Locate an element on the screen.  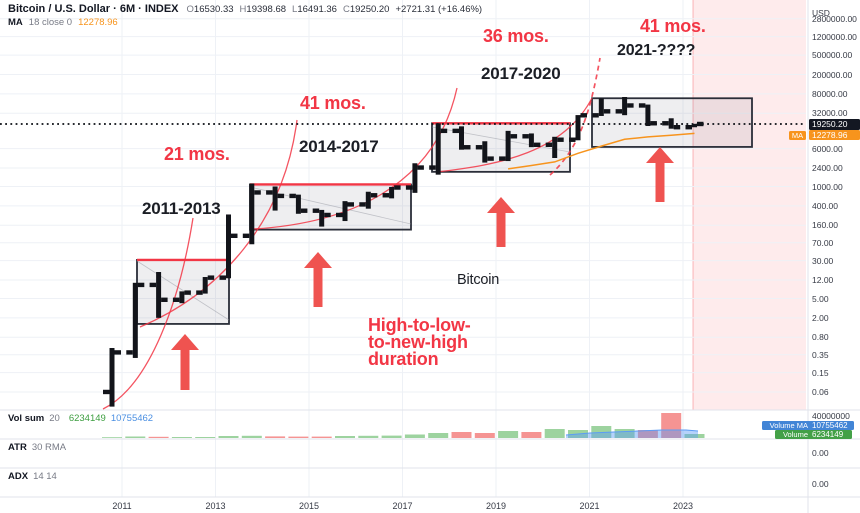
time-tick: 2019 is located at coordinates (496, 506).